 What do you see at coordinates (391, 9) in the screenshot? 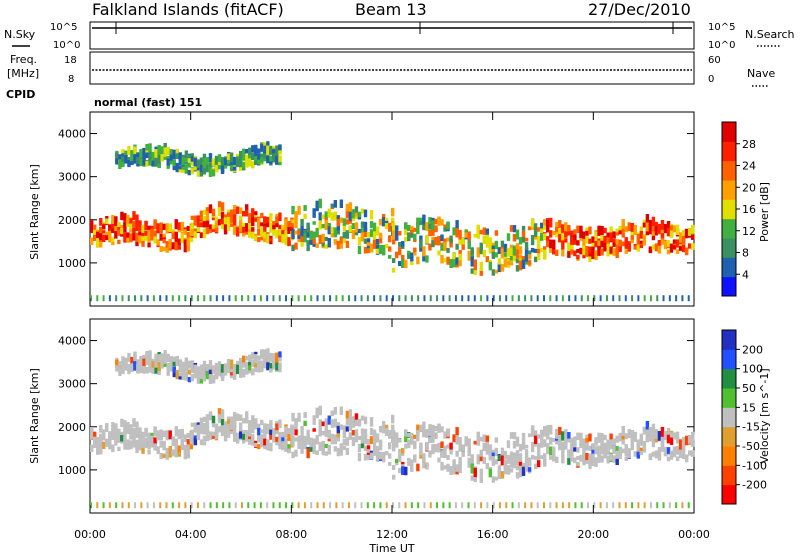
I see `beam-title: Beam 13` at bounding box center [391, 9].